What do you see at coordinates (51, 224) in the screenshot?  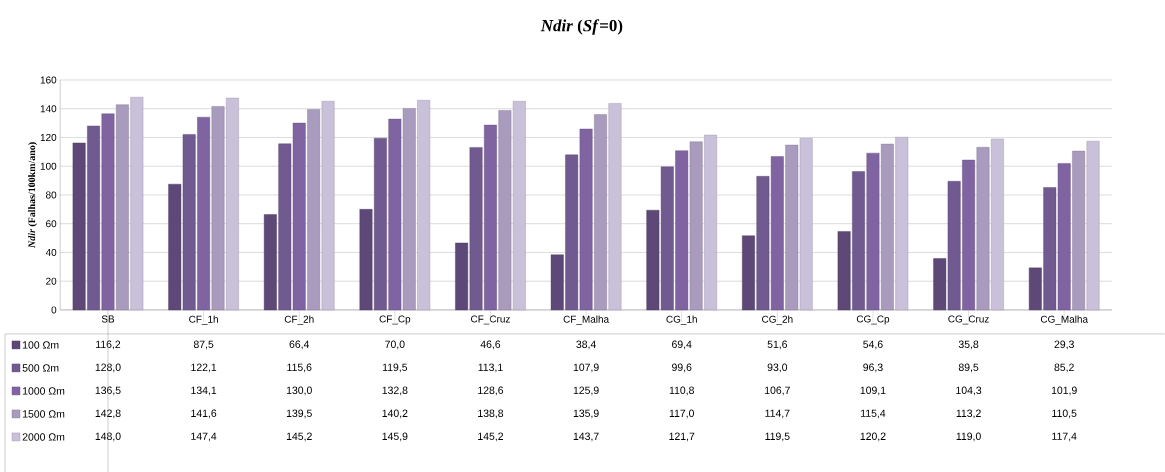 I see `y-tick-label: 60` at bounding box center [51, 224].